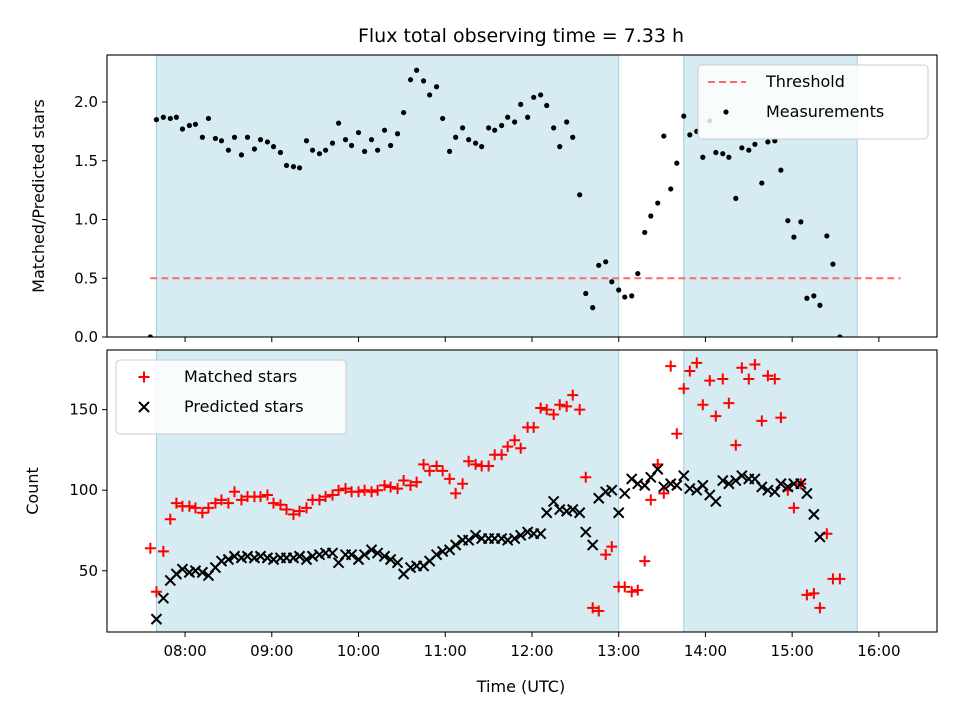 This screenshot has height=720, width=960. I want to click on x-tick-label: 11:00, so click(445, 651).